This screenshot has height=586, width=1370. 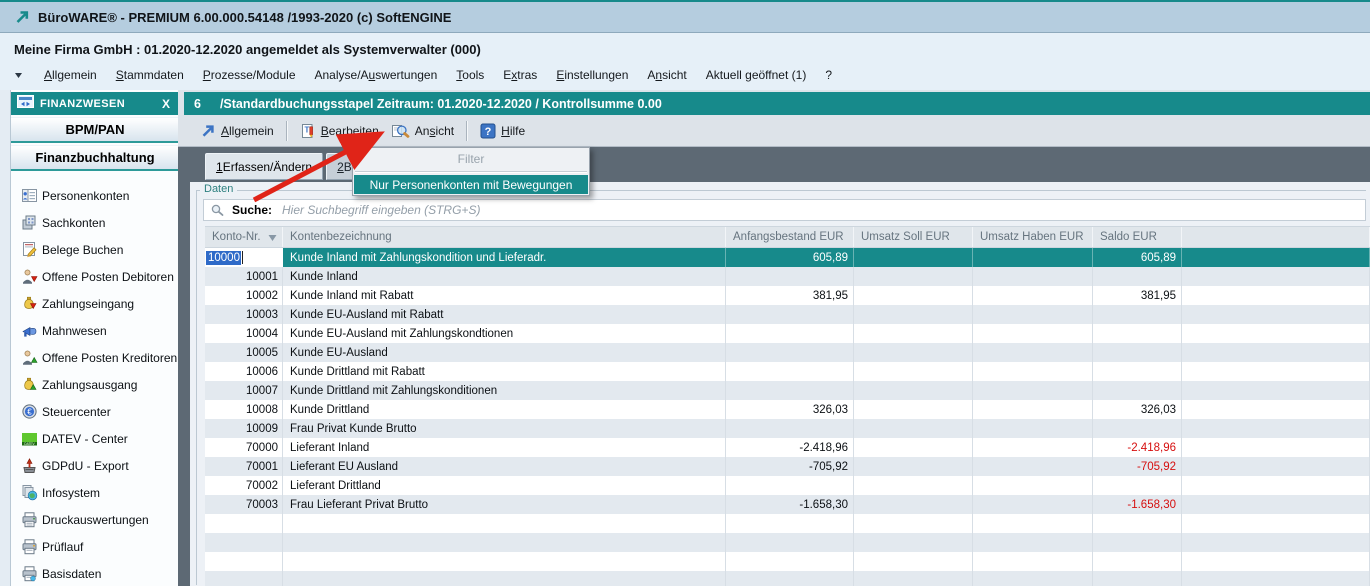 What do you see at coordinates (95, 249) in the screenshot?
I see `sidebar-item-belege-buchen: Belege Buchen` at bounding box center [95, 249].